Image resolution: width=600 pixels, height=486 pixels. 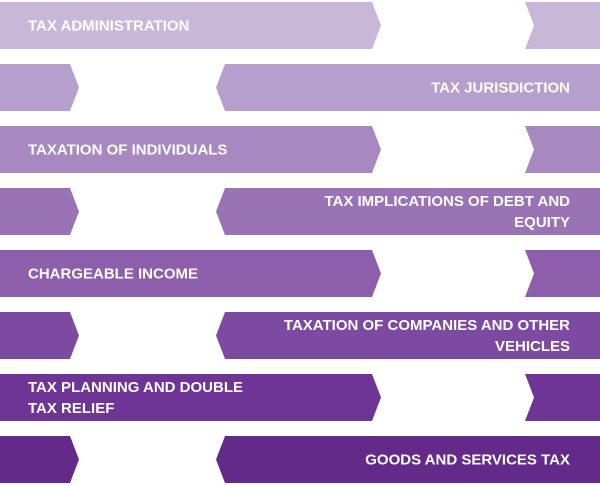 I want to click on category-label: CHARGEABLE INCOME, so click(x=113, y=274).